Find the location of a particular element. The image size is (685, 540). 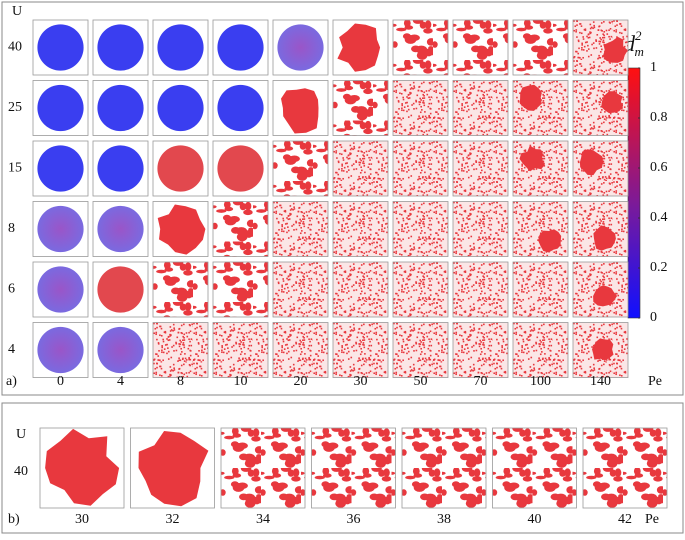

x-tick-label: 4 is located at coordinates (120, 381).